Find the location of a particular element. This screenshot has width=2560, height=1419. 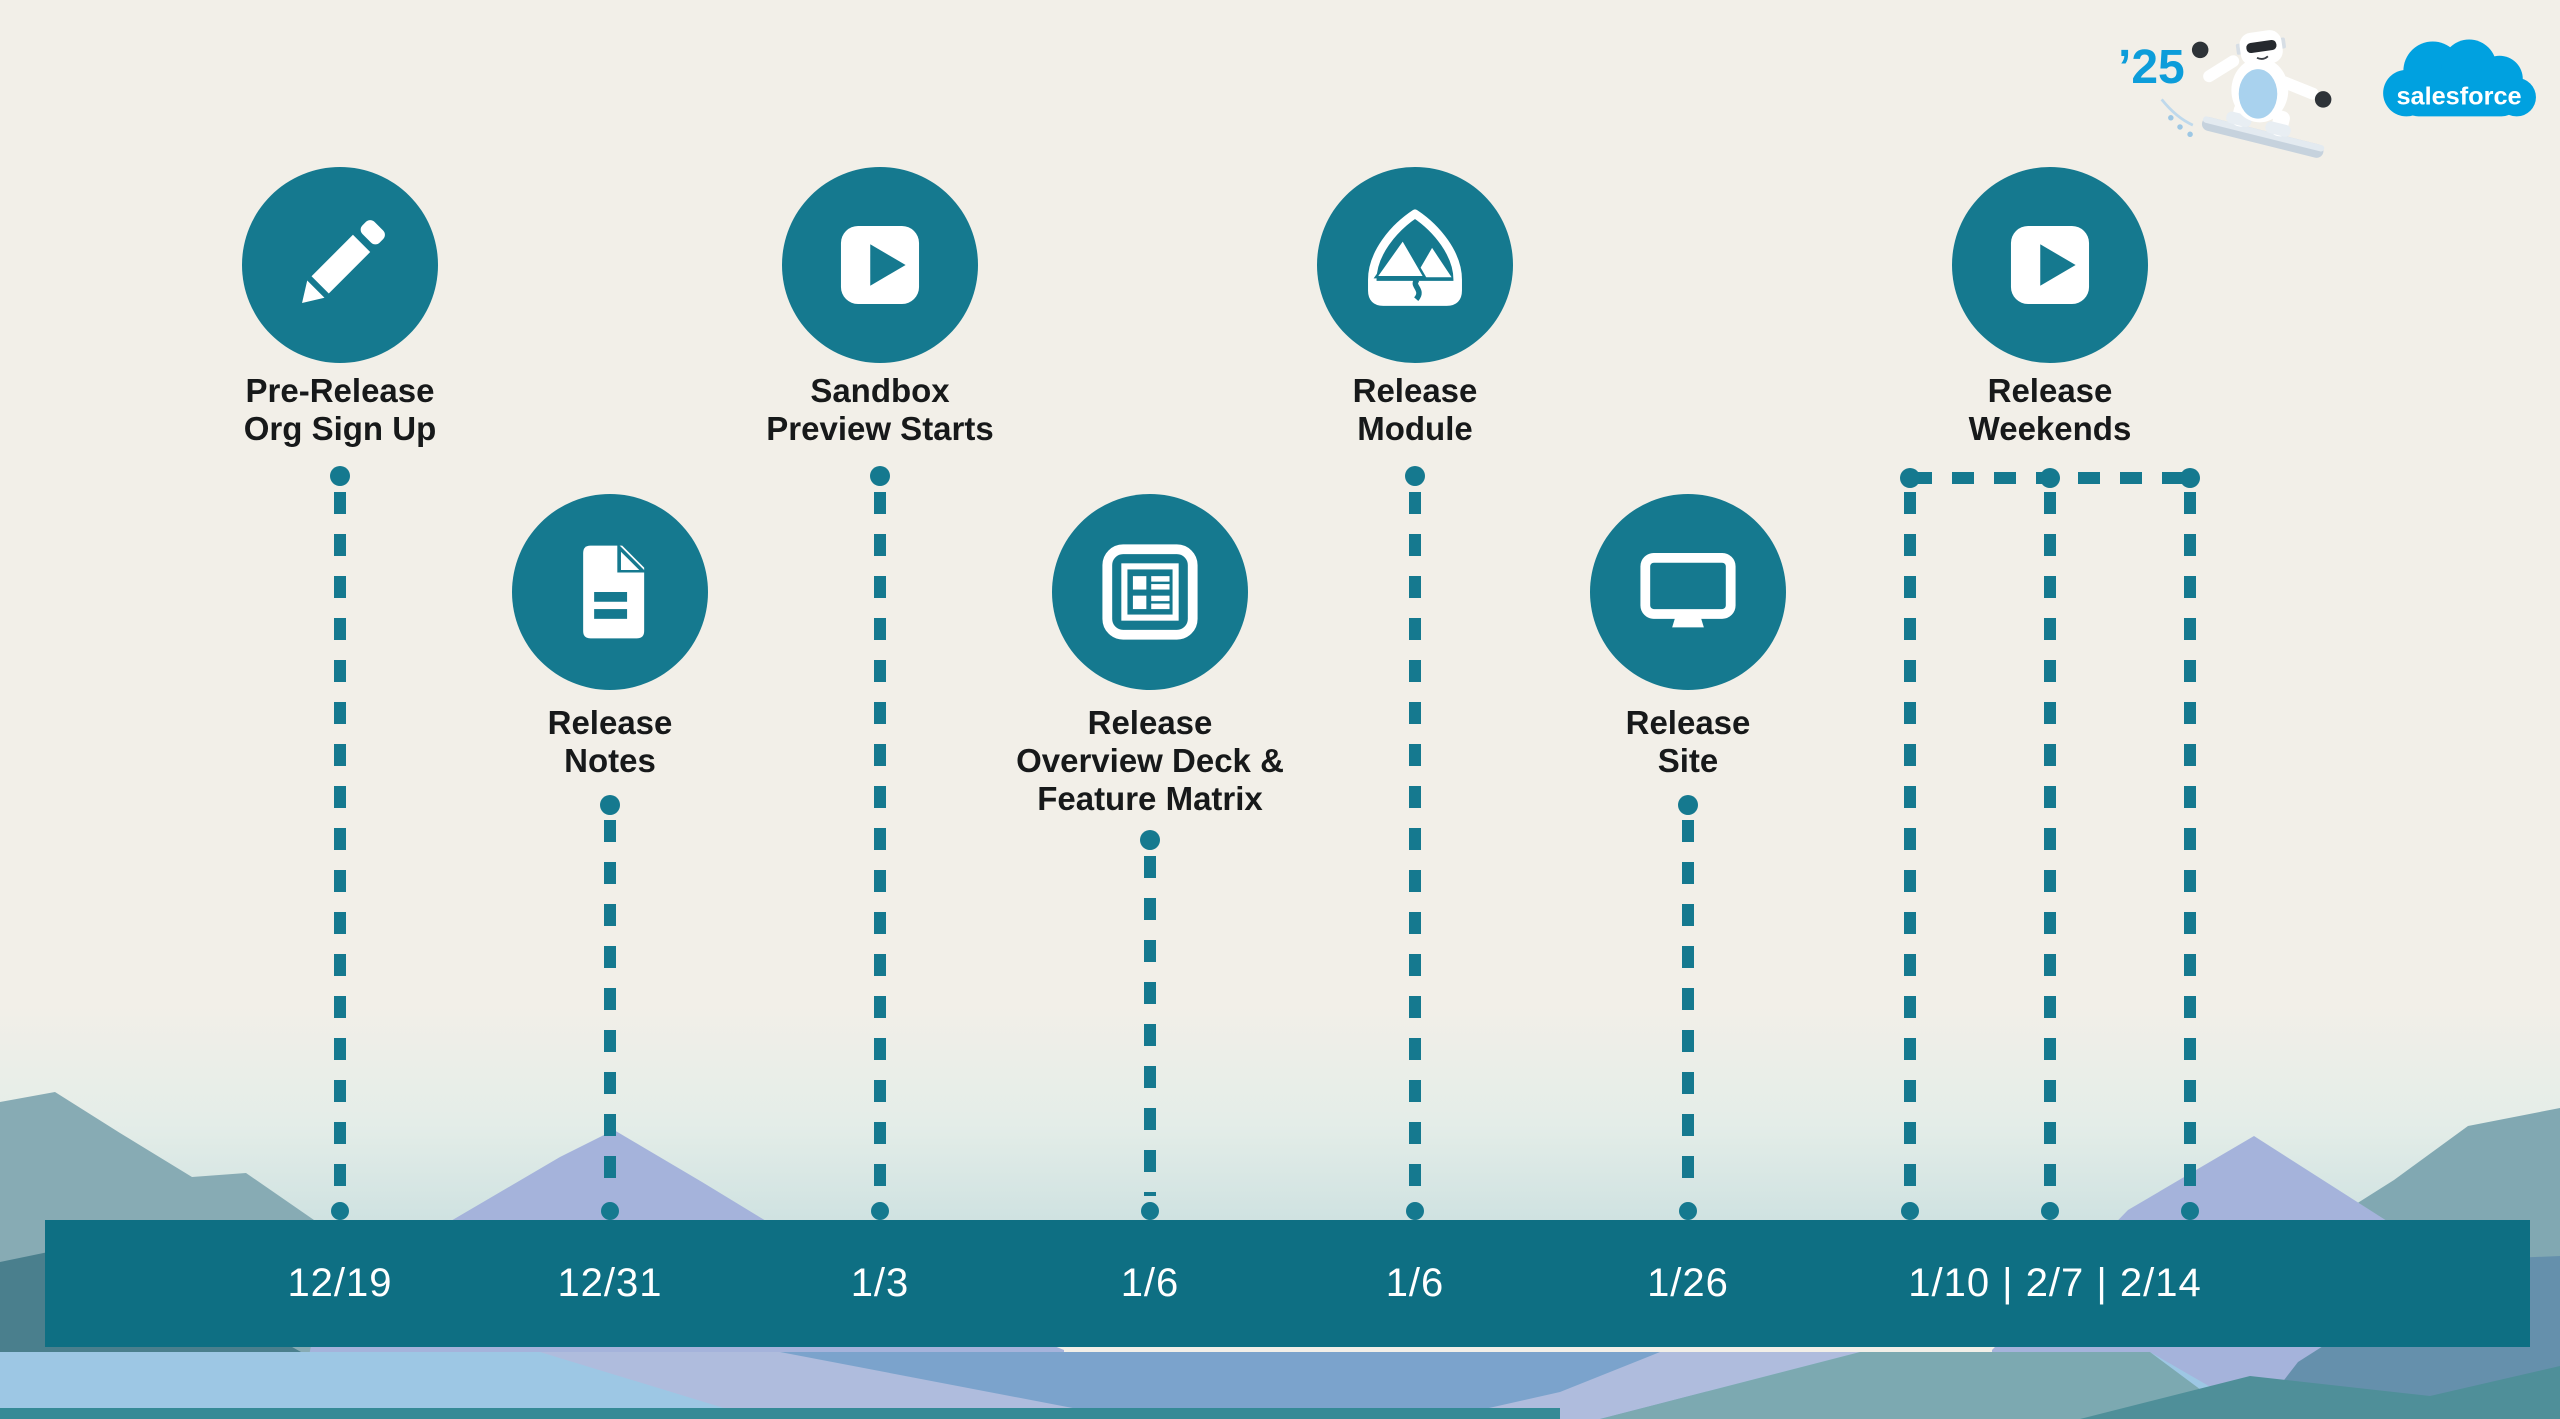

milestone-release-overview-deck-feature-matrix is located at coordinates (1150, 592).